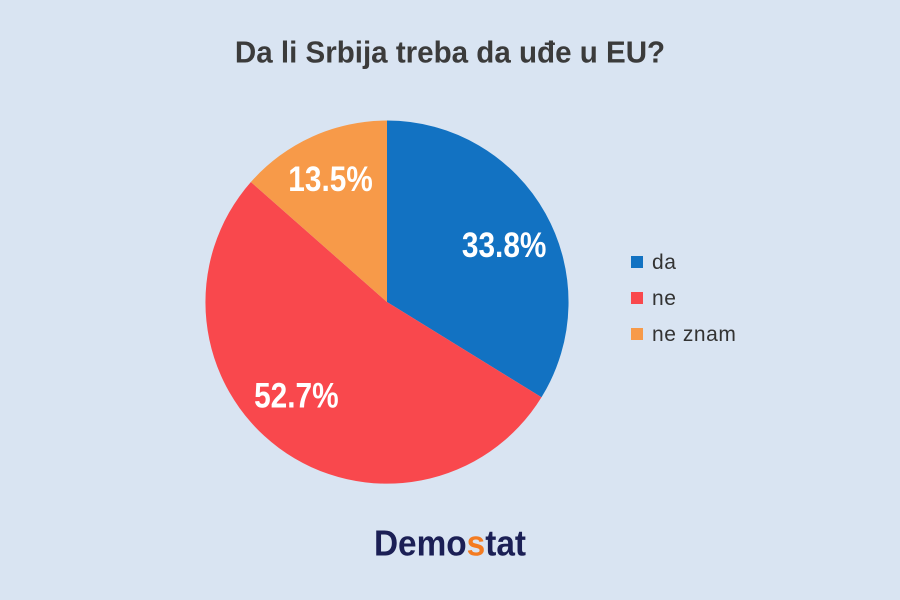 The image size is (900, 600). I want to click on svg-text: 52.7%, so click(296, 396).